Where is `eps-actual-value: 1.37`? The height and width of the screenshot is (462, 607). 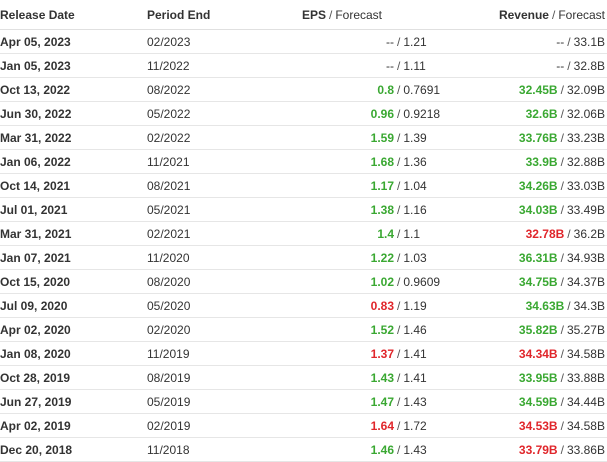
eps-actual-value: 1.37 is located at coordinates (382, 353).